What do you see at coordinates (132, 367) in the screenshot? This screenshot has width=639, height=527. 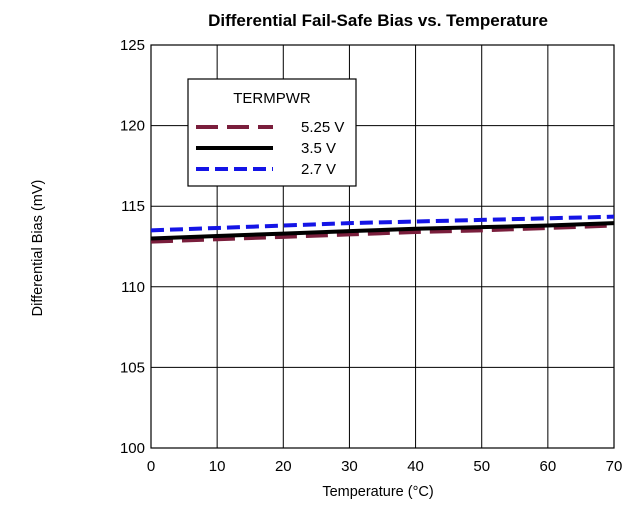 I see `y-tick-label: 105` at bounding box center [132, 367].